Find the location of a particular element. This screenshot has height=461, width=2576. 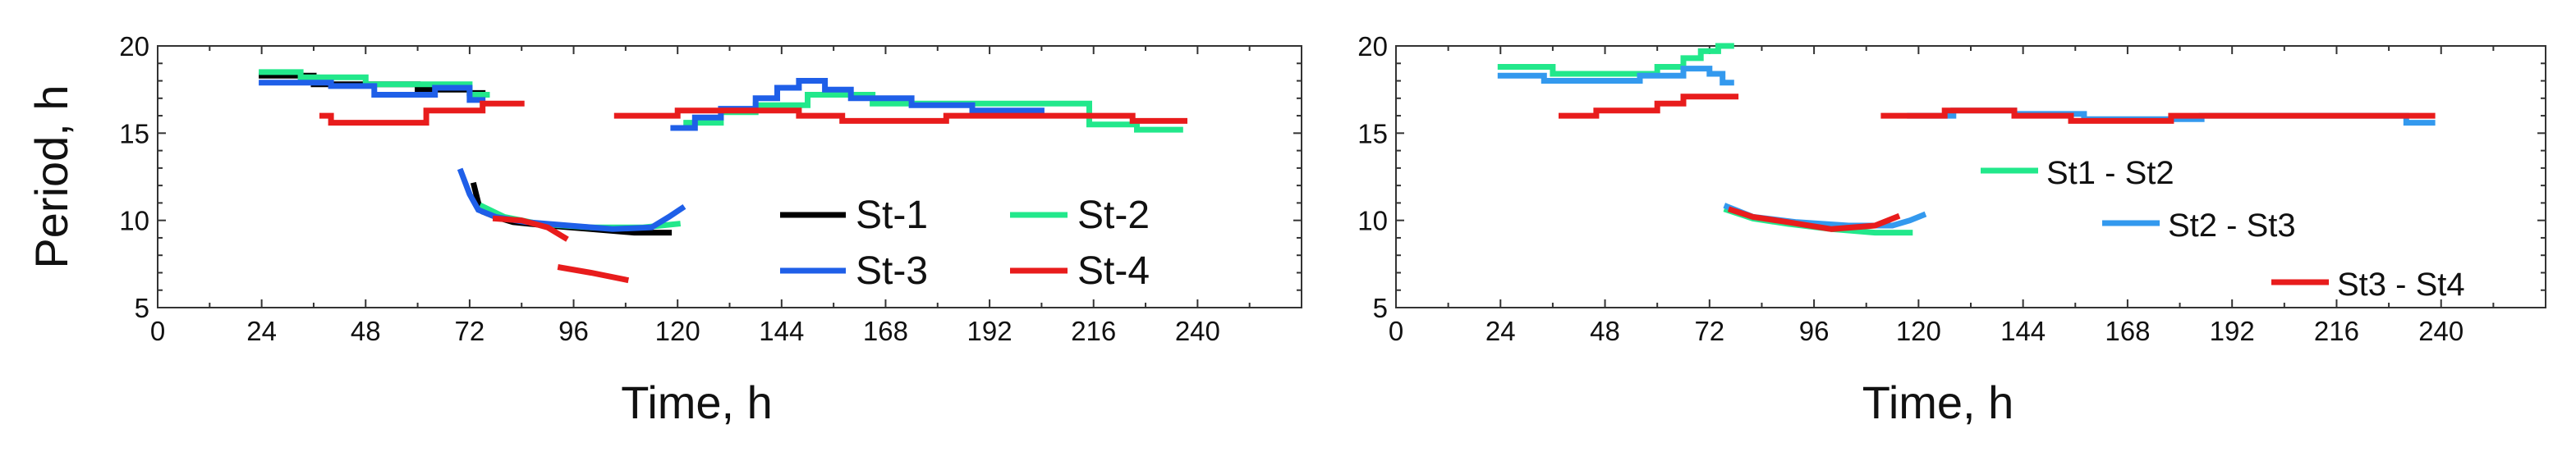

c1-x-tick-label: 96 is located at coordinates (1814, 331).